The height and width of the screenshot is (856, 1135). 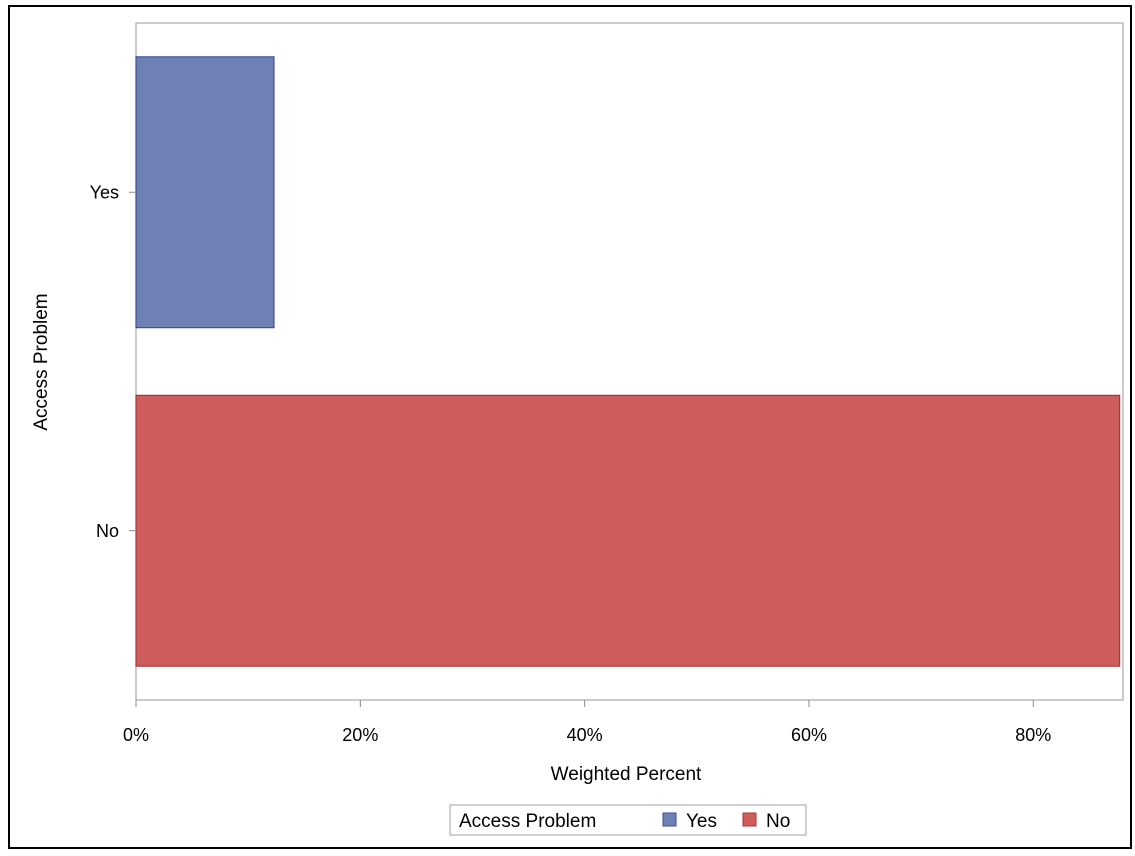 What do you see at coordinates (1033, 735) in the screenshot?
I see `x-tick-label: 80%` at bounding box center [1033, 735].